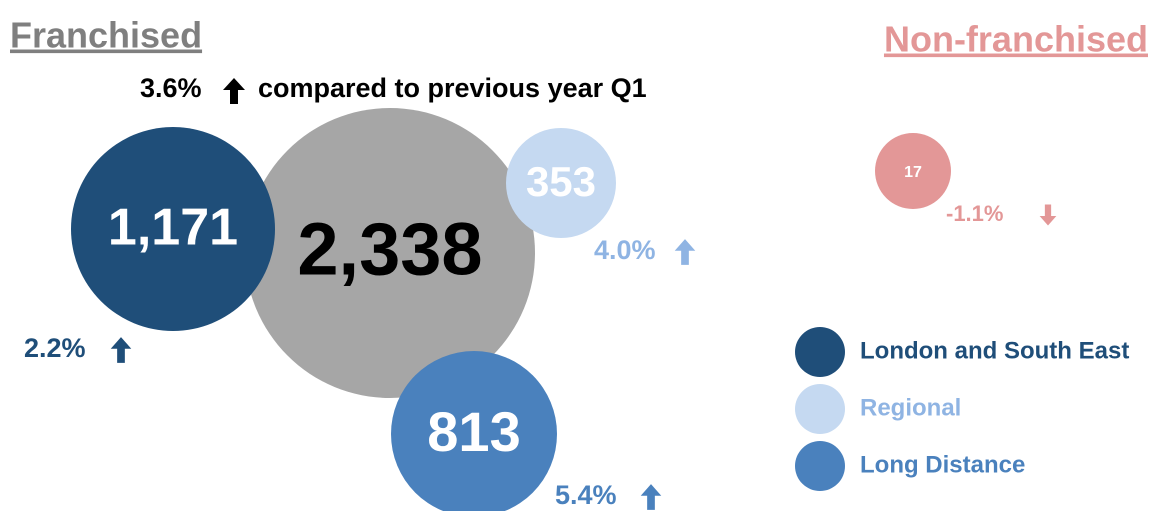  What do you see at coordinates (389, 249) in the screenshot?
I see `bubble-label: 2,338` at bounding box center [389, 249].